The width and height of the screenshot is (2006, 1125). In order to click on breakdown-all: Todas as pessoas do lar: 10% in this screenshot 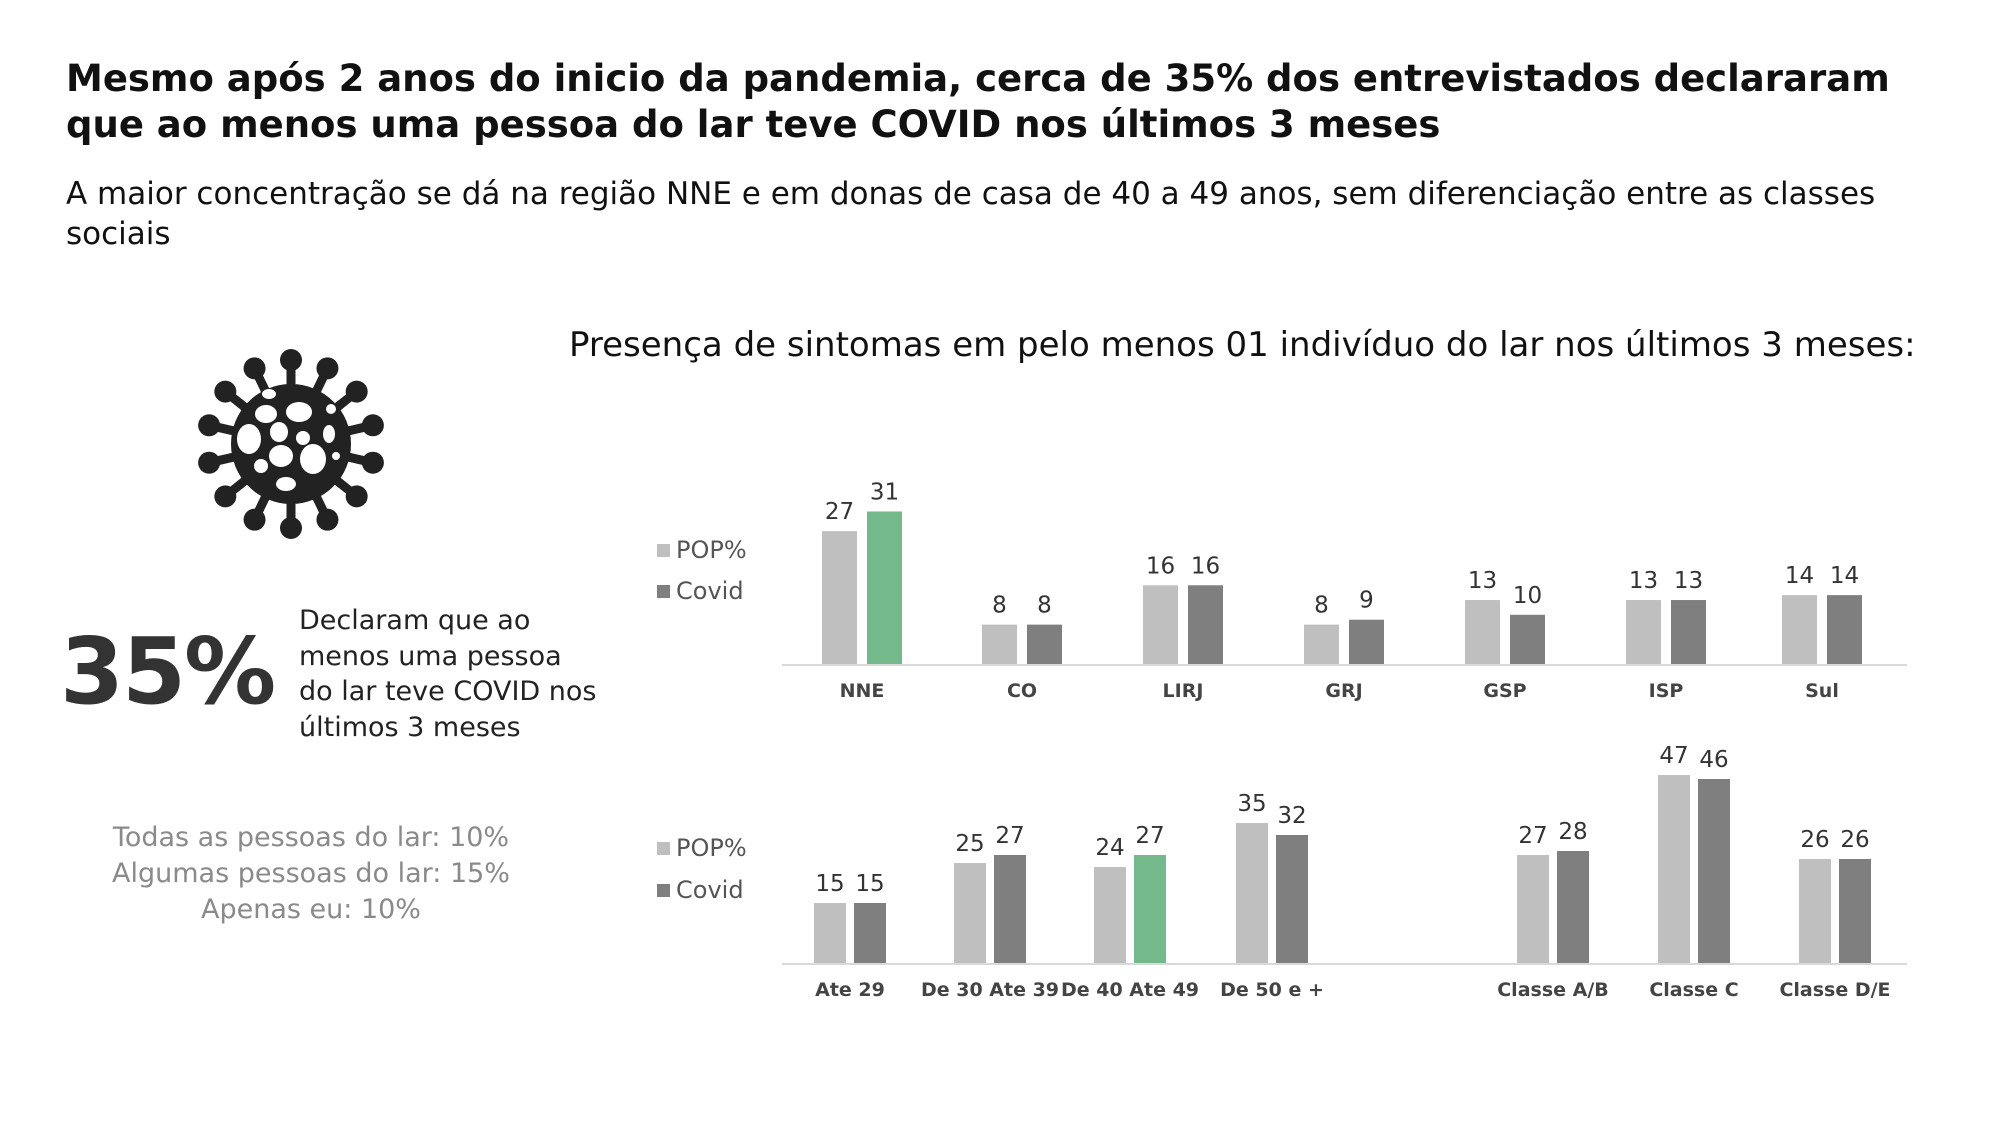, I will do `click(311, 837)`.